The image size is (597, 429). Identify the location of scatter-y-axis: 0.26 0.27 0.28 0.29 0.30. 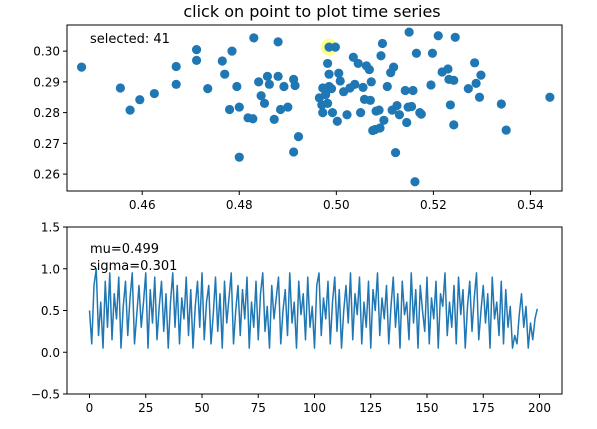
(50, 113).